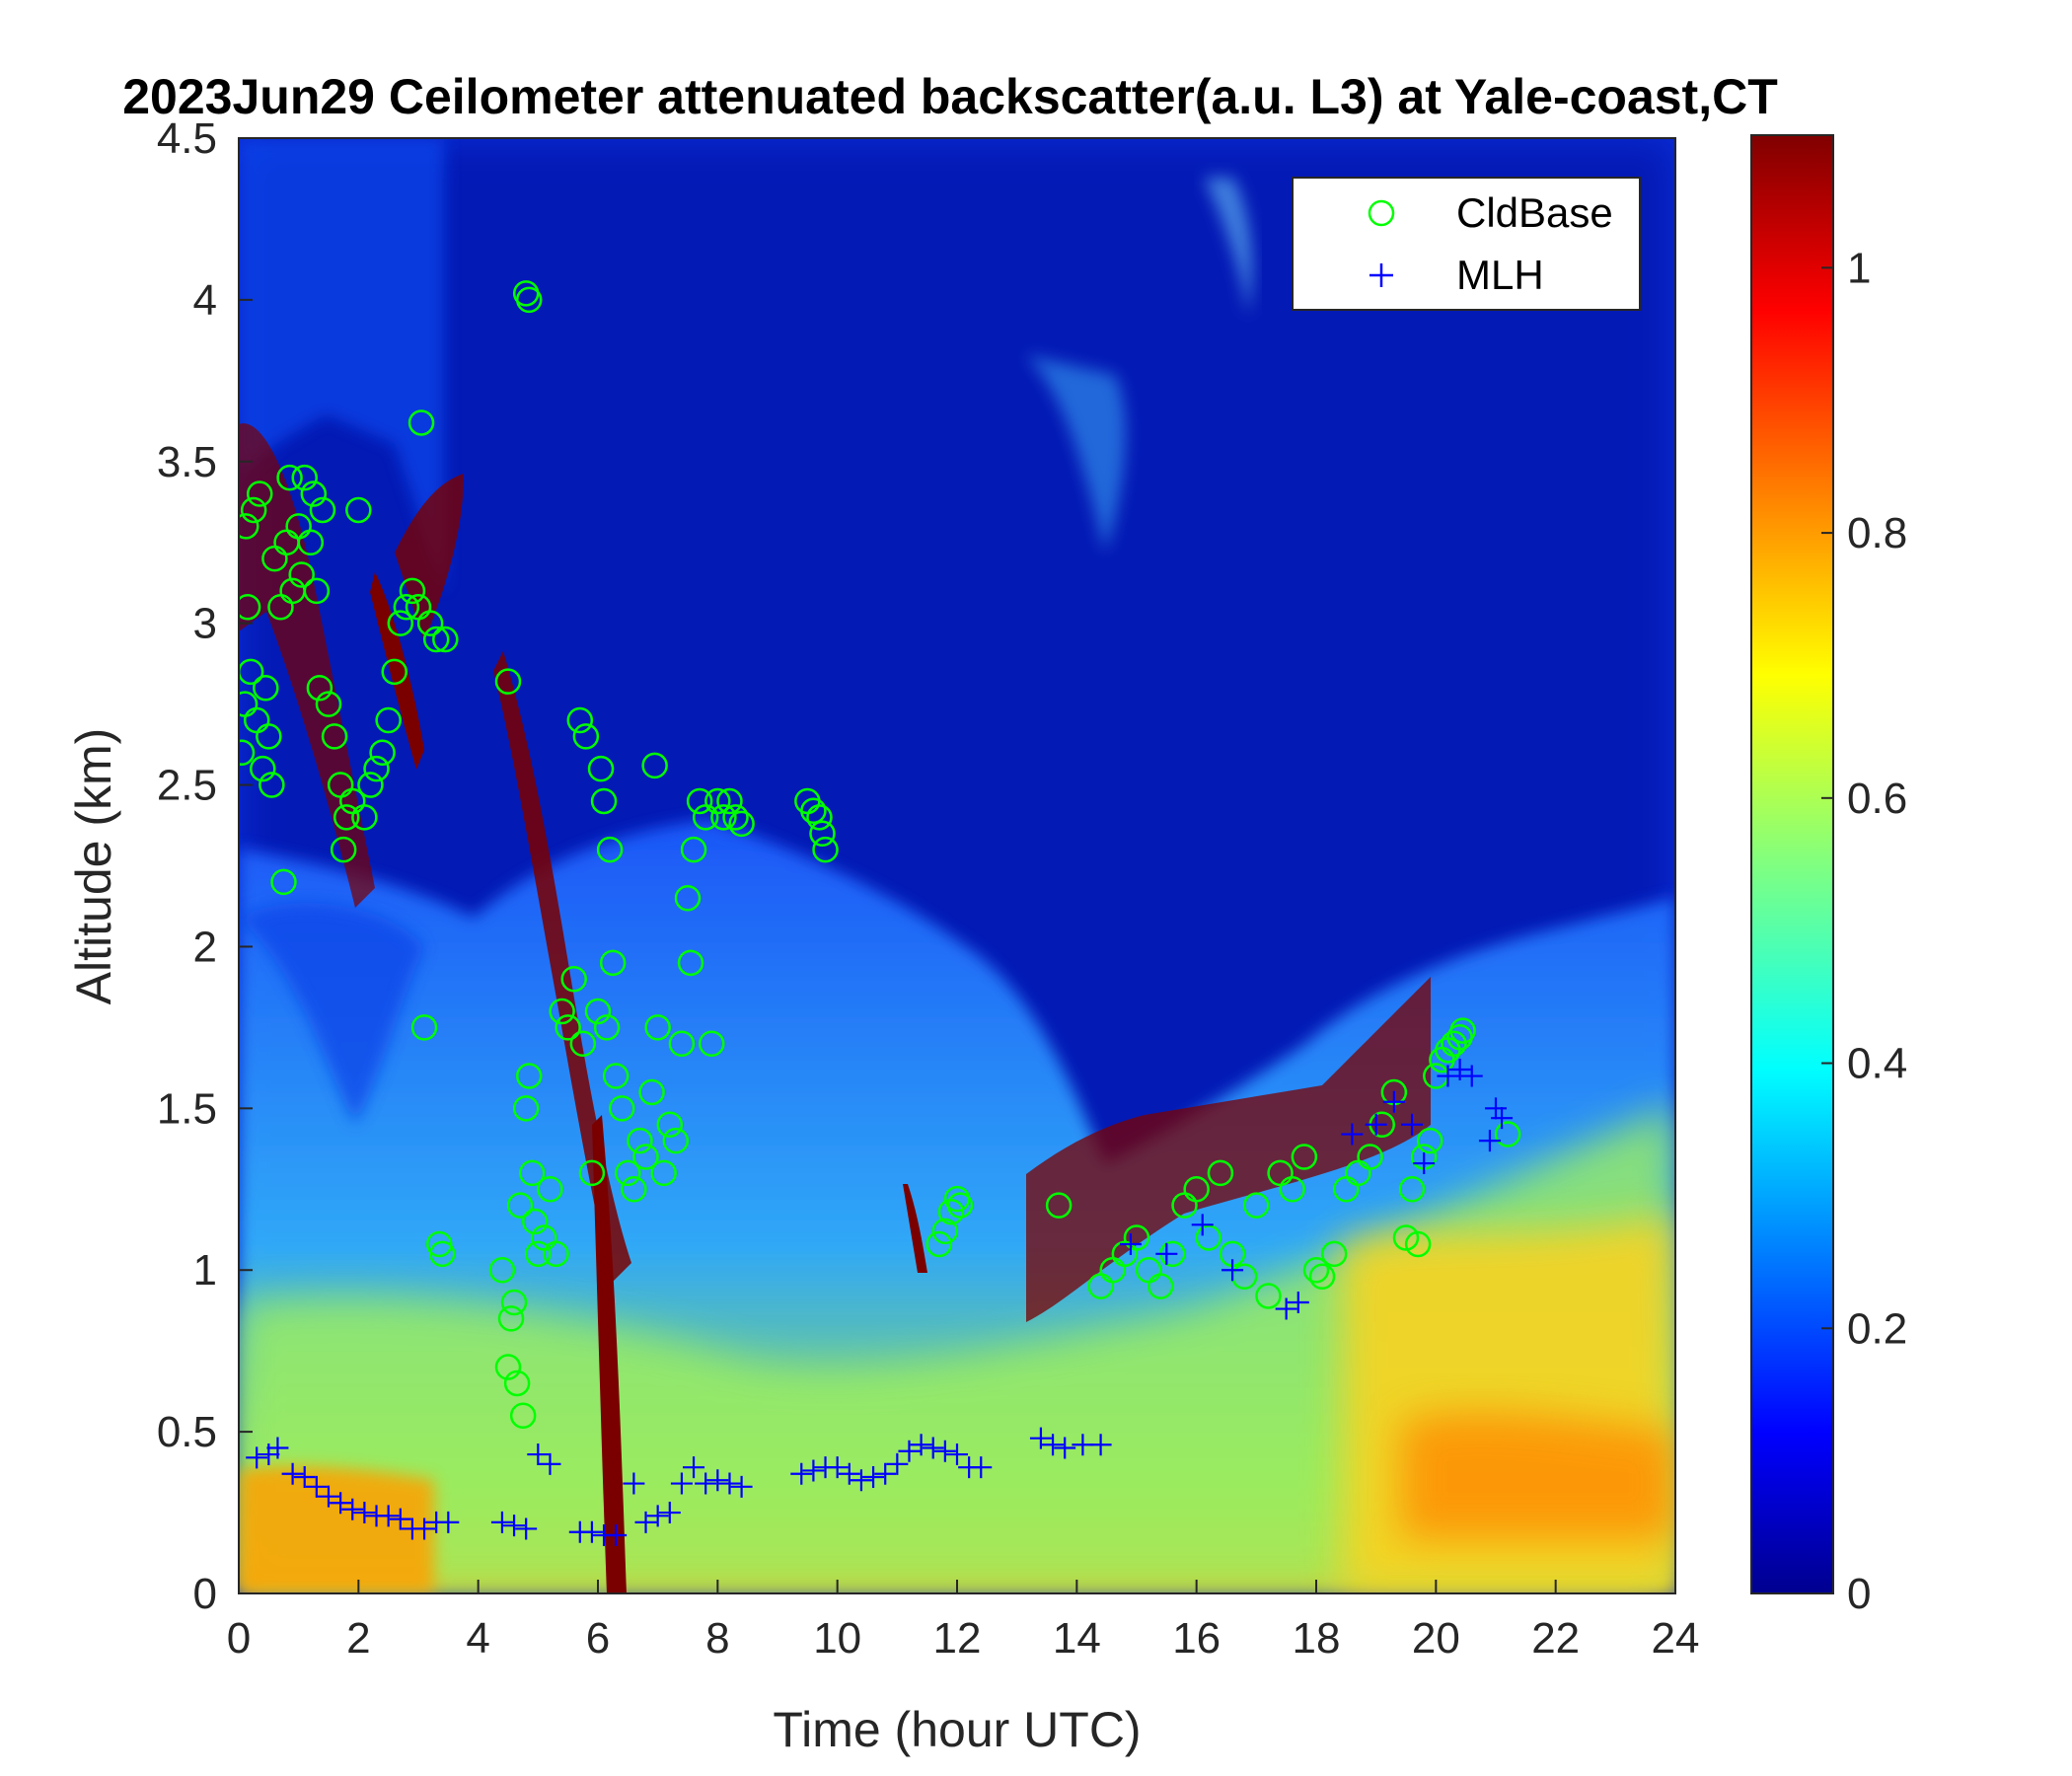  Describe the element at coordinates (598, 1639) in the screenshot. I see `x-tick-label: 6` at that location.